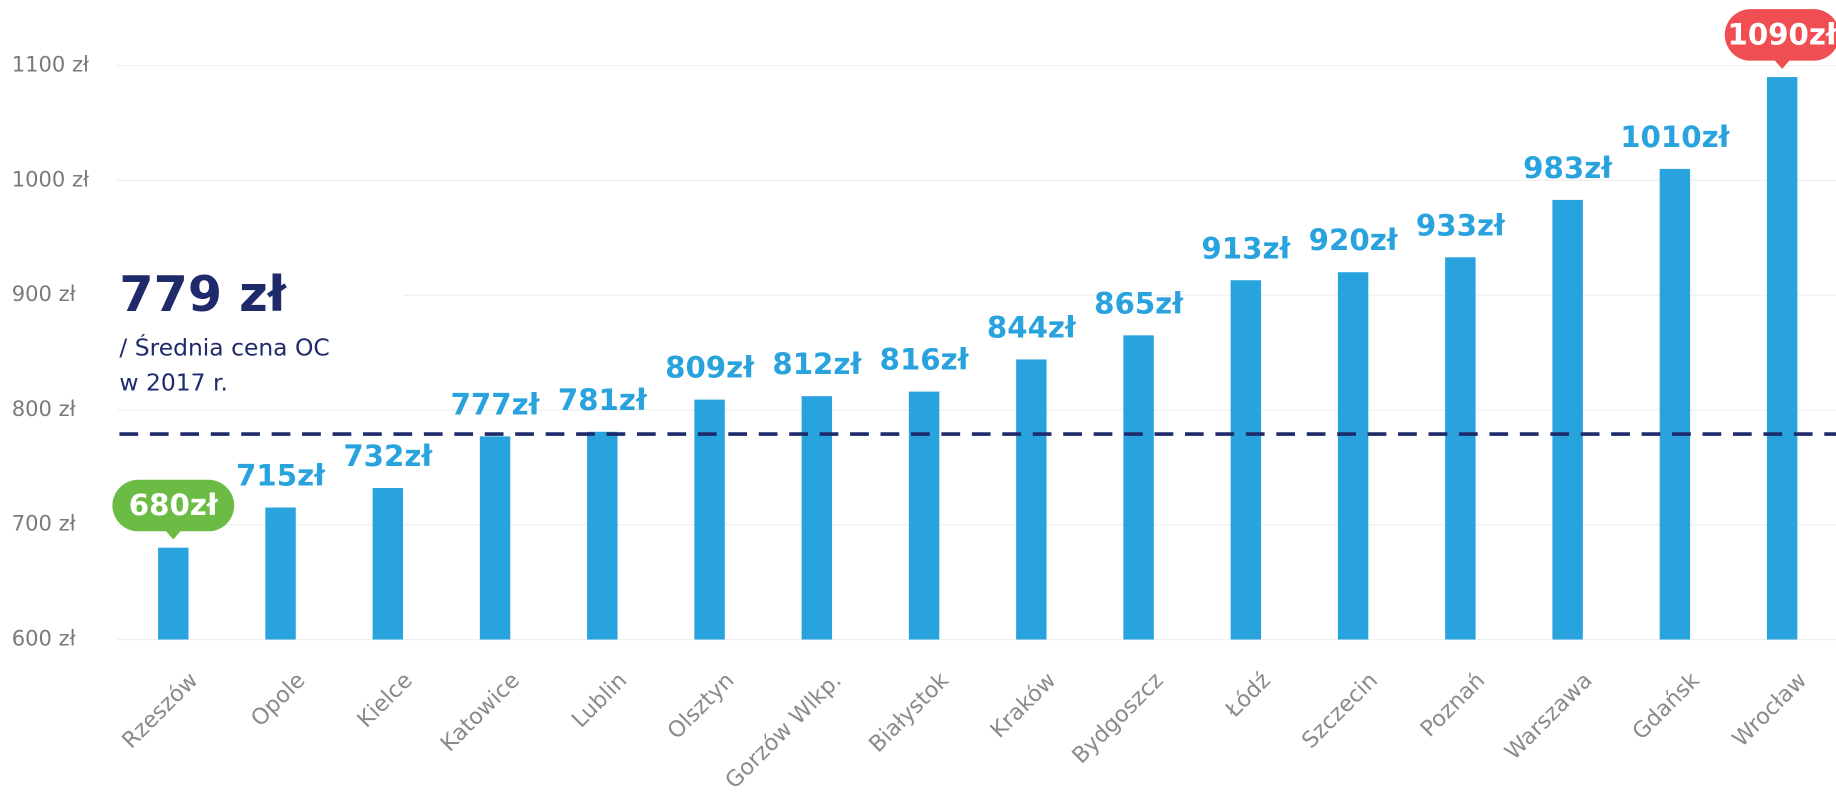  What do you see at coordinates (173, 383) in the screenshot?
I see `average-text: w 2017 r.` at bounding box center [173, 383].